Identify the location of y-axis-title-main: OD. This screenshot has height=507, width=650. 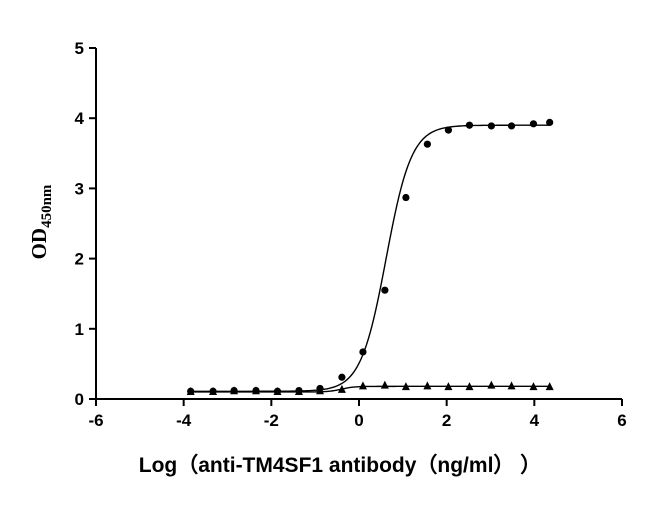
(39, 244).